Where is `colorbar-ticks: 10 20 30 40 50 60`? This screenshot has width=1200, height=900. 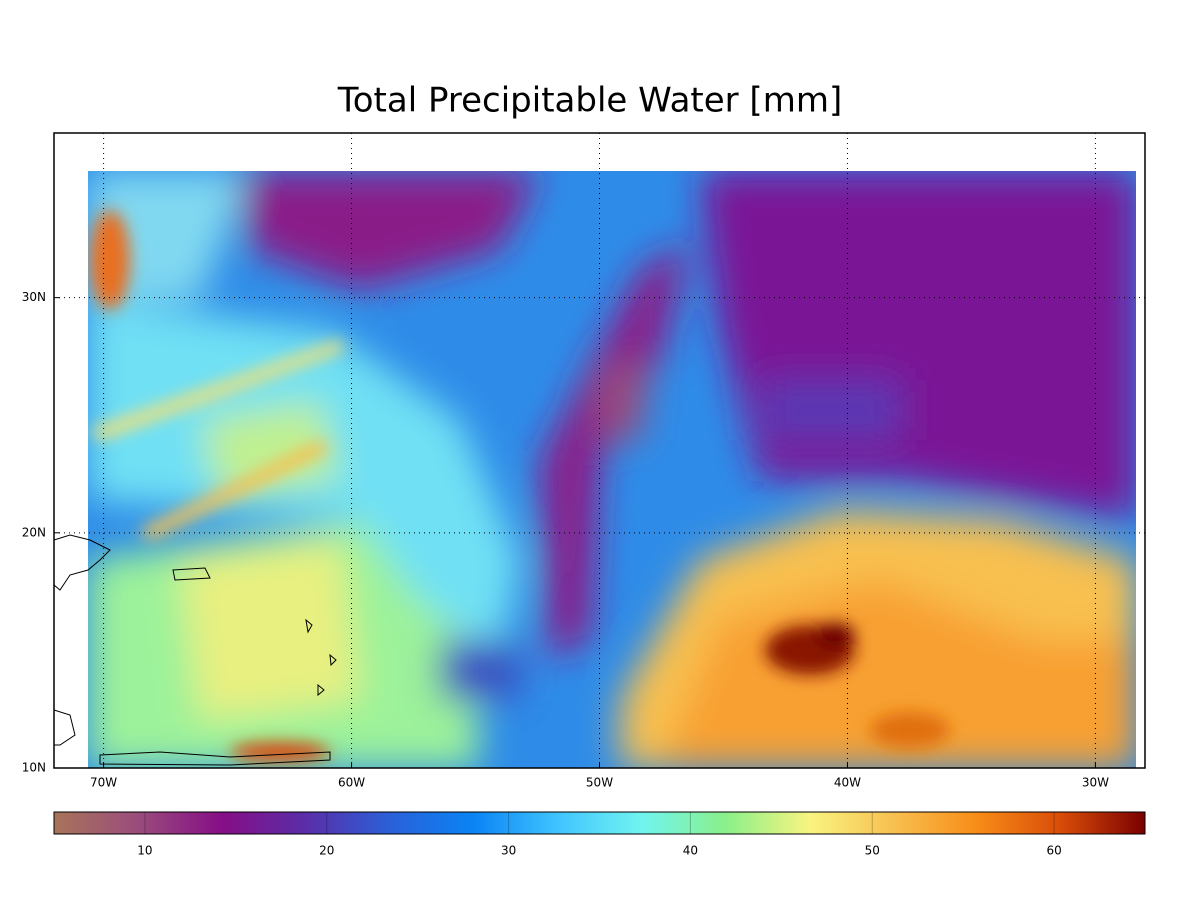
colorbar-ticks: 10 20 30 40 50 60 is located at coordinates (599, 835).